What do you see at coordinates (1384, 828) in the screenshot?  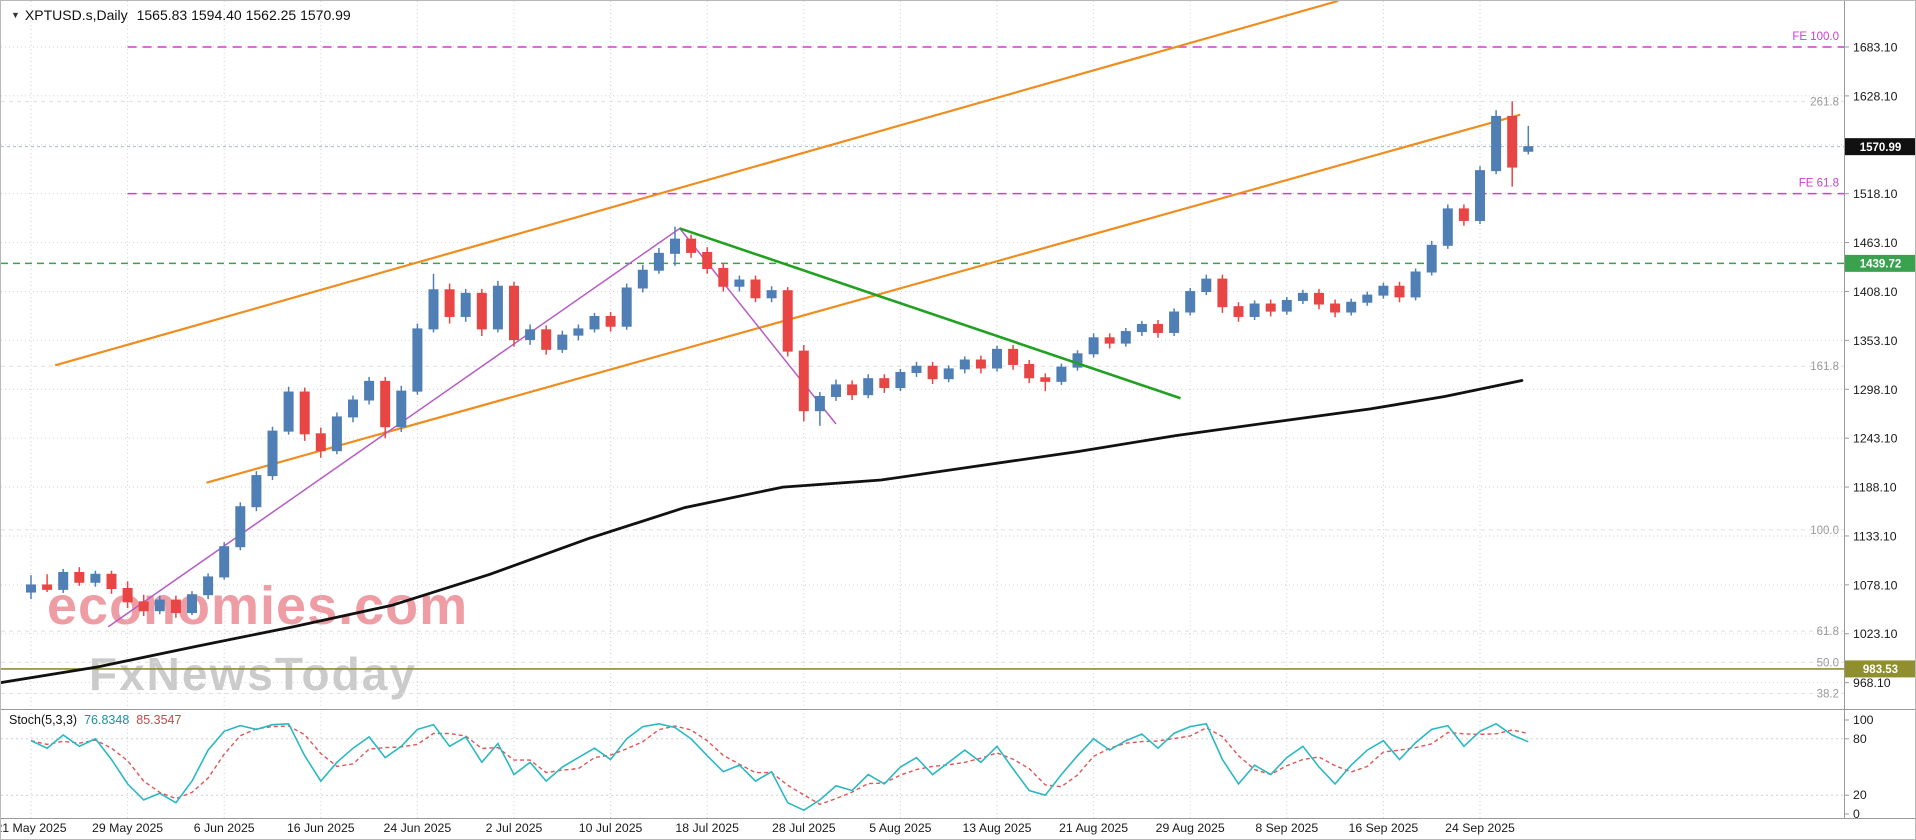 I see `date-tick-label: 16 Sep 2025` at bounding box center [1384, 828].